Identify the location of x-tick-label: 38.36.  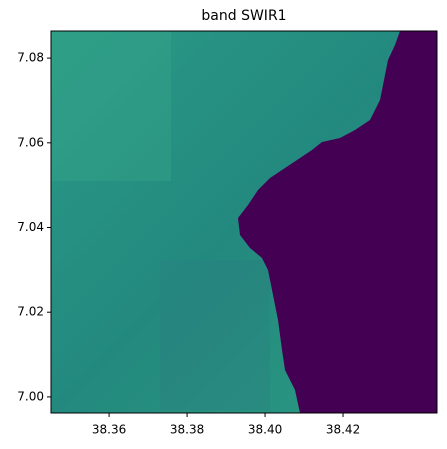
(109, 430).